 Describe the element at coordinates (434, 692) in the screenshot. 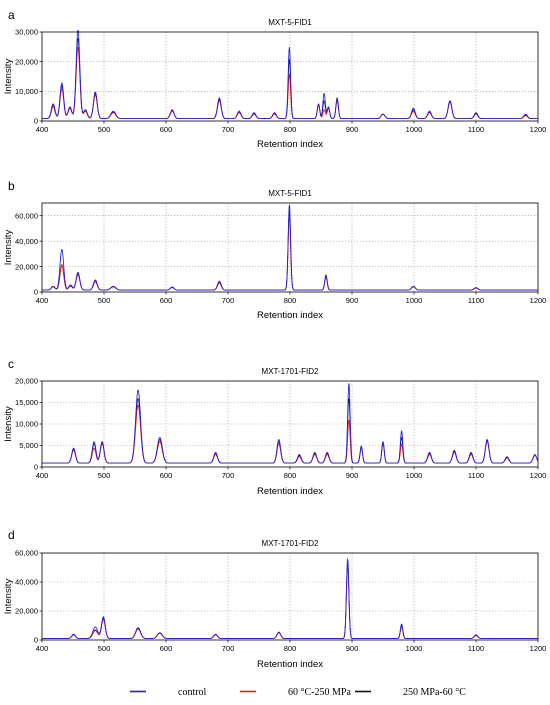

I see `legend-label: 250 MPa-60 °C` at that location.